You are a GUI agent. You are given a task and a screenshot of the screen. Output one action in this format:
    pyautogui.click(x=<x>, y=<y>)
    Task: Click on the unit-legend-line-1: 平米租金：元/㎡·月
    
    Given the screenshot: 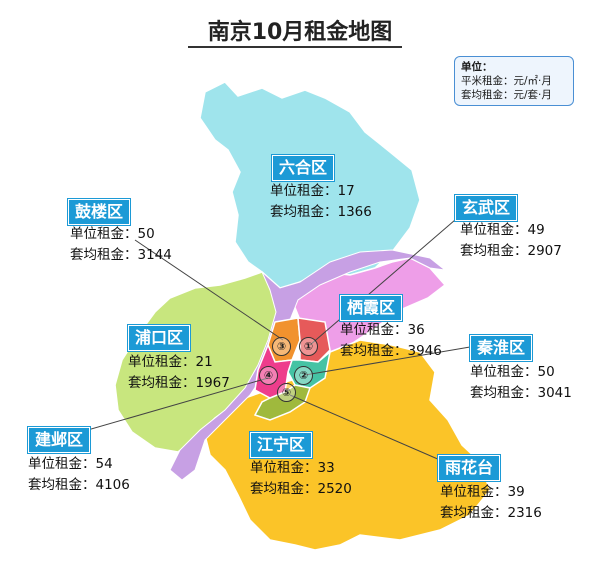 What is the action you would take?
    pyautogui.click(x=506, y=81)
    